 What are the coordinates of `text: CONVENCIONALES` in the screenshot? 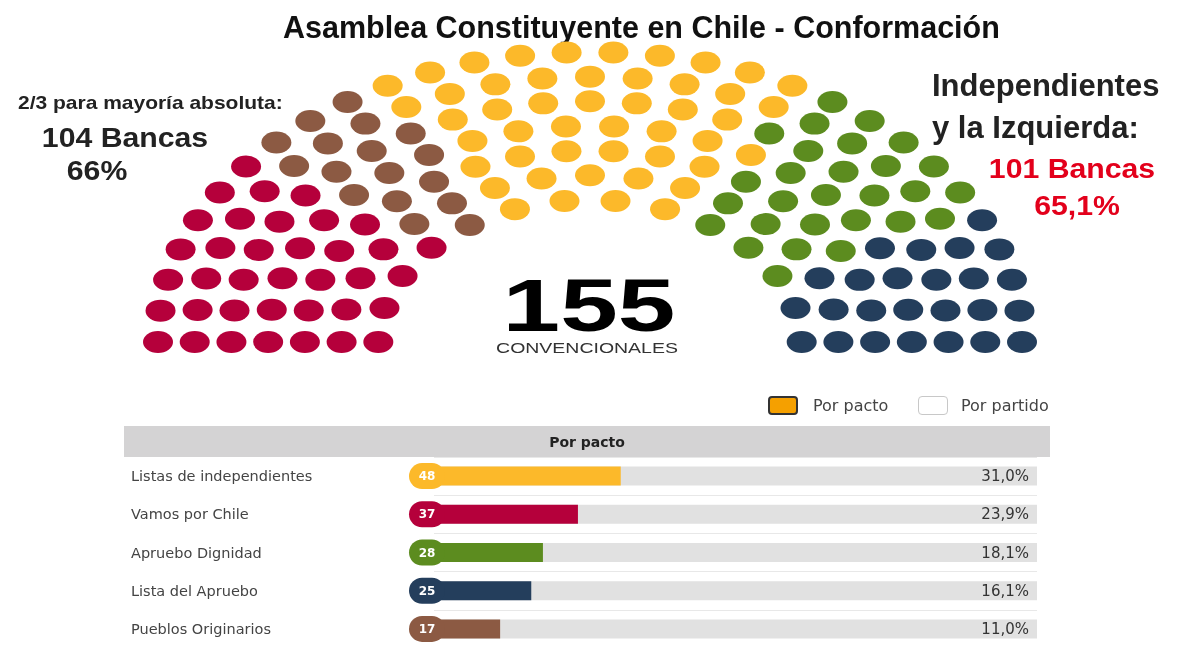 It's located at (587, 348).